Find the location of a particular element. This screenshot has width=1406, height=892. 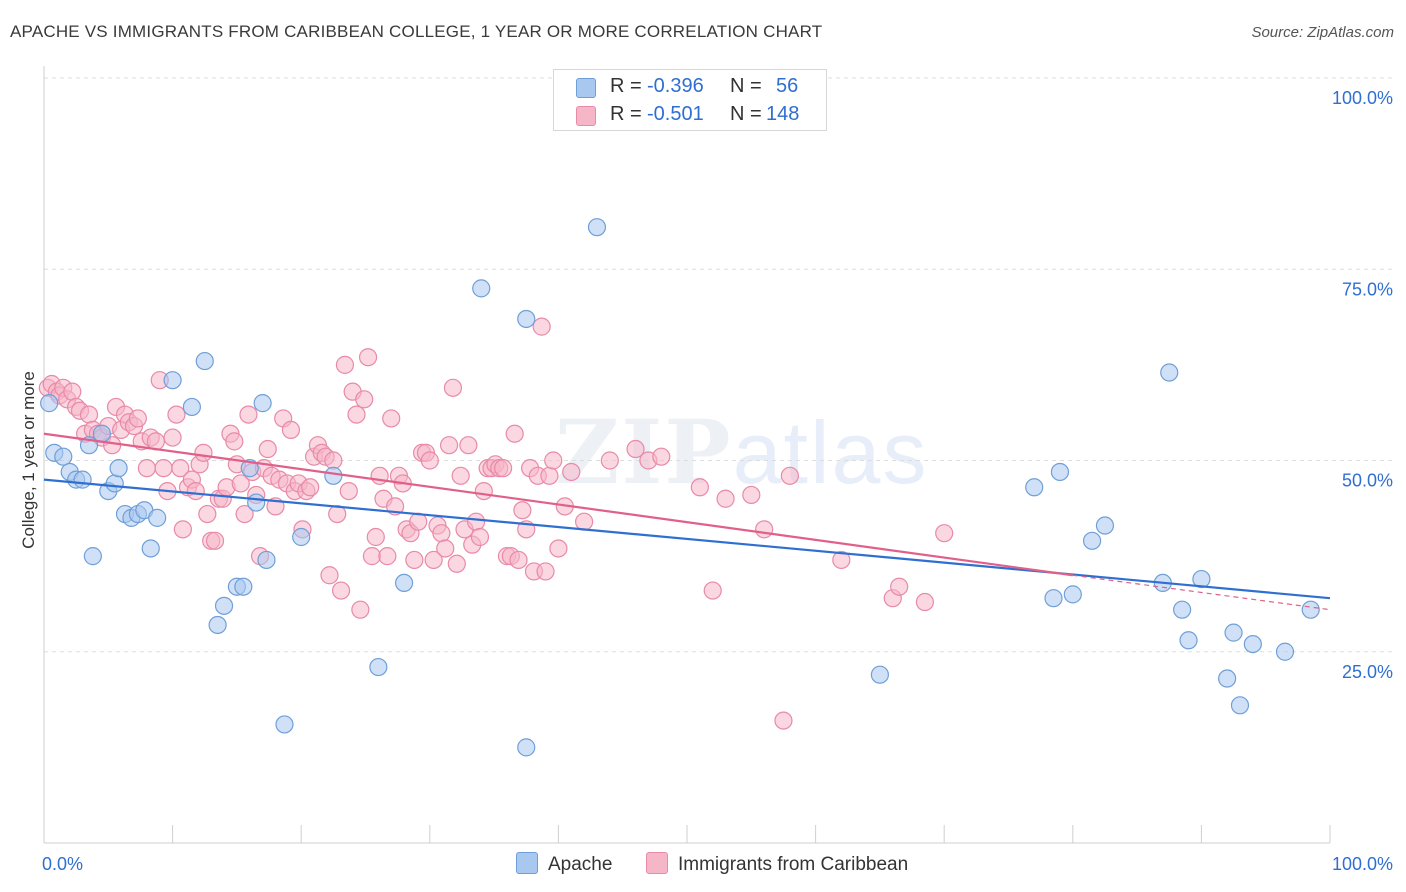

correlation-legend: R = -0.396 N = 56 R = -0.501 N = 148 is located at coordinates (690, 100).